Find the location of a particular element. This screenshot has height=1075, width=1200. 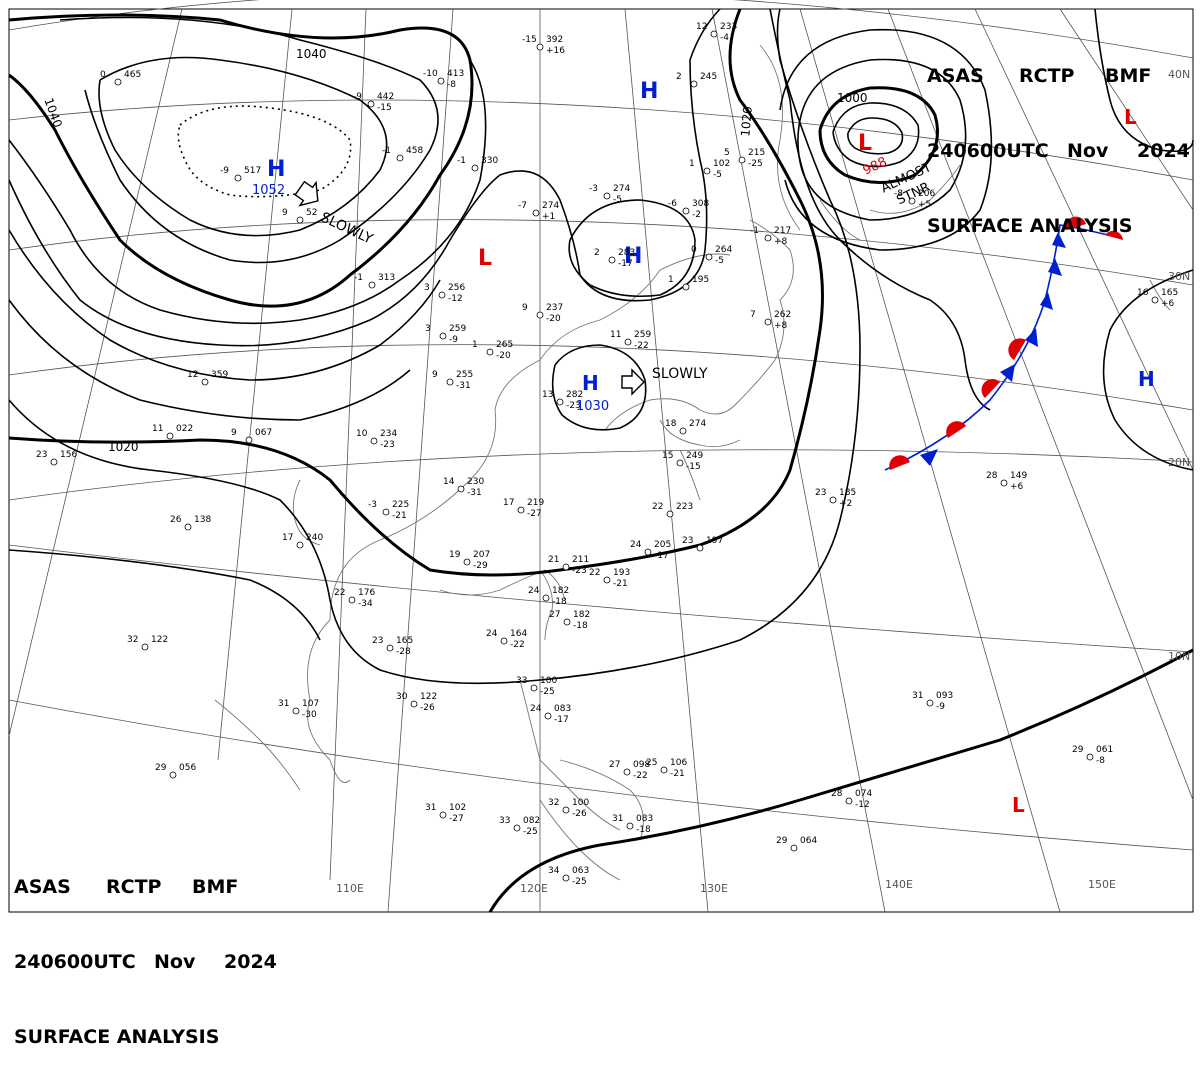

footer-office: BMF is located at coordinates (215, 887).